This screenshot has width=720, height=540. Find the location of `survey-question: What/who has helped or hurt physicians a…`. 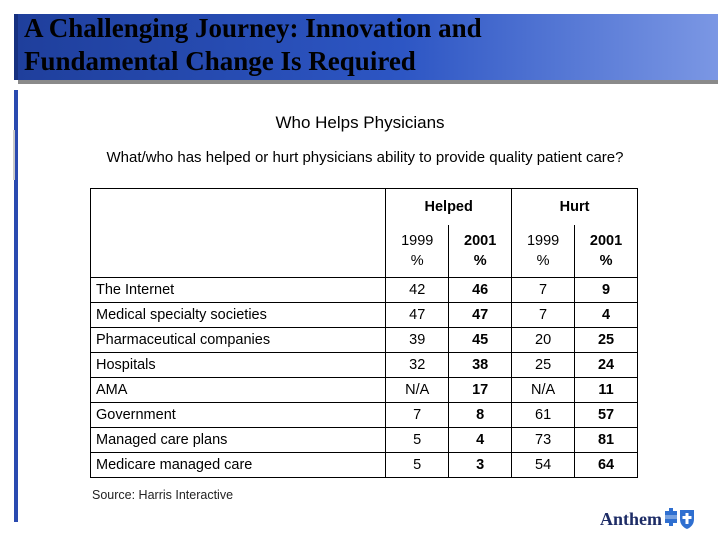

survey-question: What/who has helped or hurt physicians a… is located at coordinates (365, 157).